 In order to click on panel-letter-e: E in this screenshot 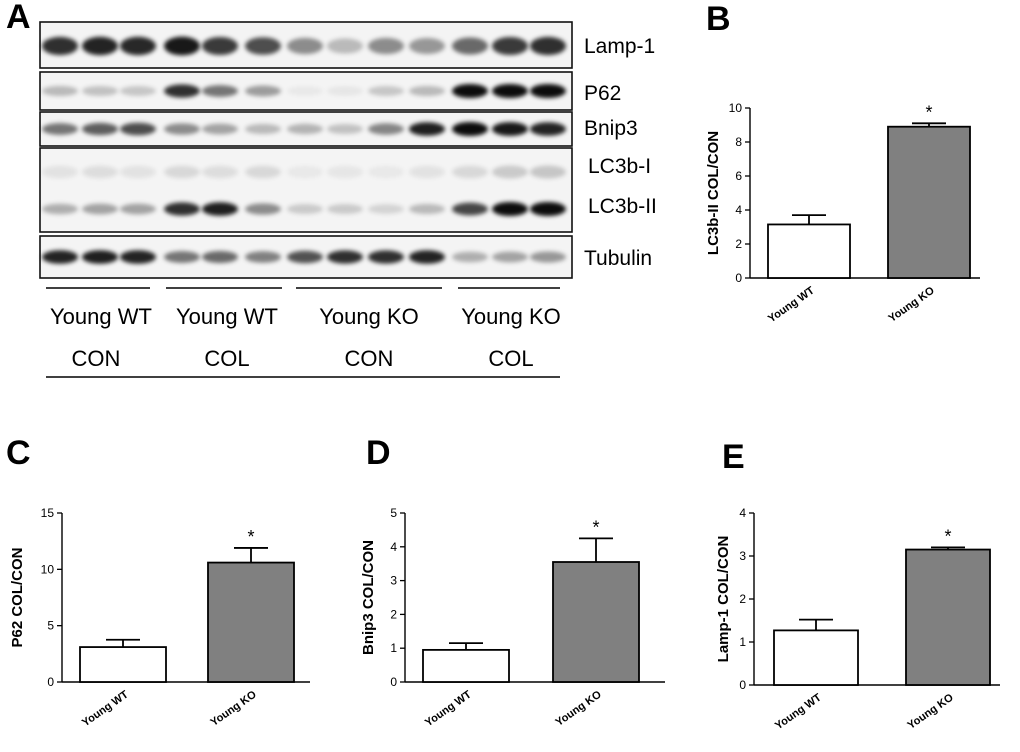, I will do `click(733, 457)`.